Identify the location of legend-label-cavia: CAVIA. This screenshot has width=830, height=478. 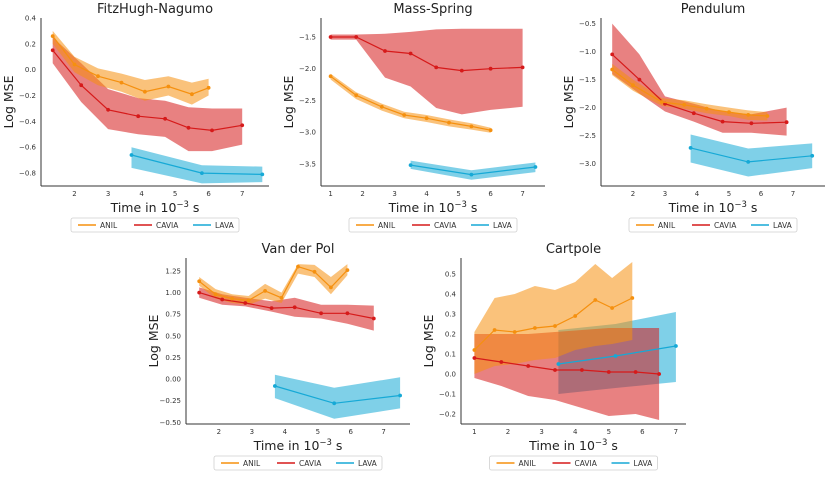
(310, 463).